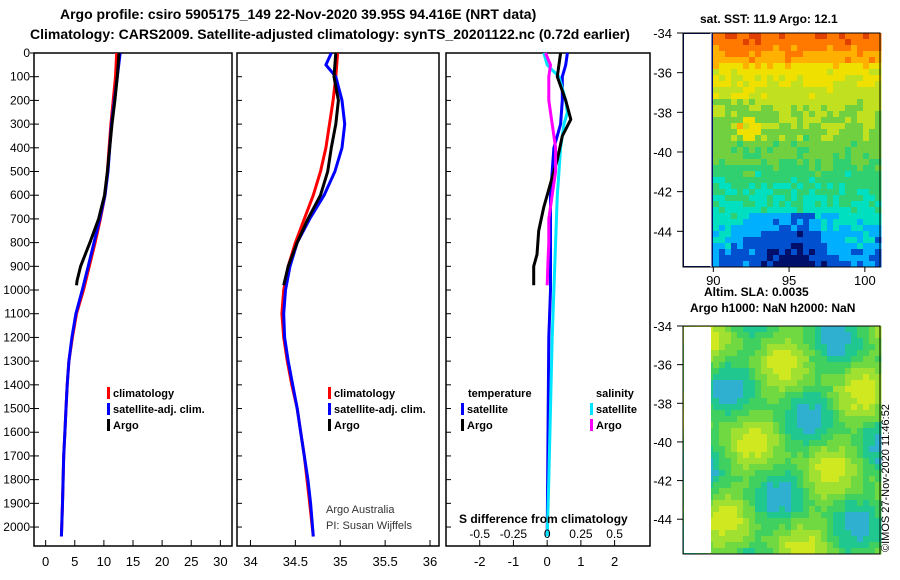  What do you see at coordinates (781, 150) in the screenshot?
I see `map-frame` at bounding box center [781, 150].